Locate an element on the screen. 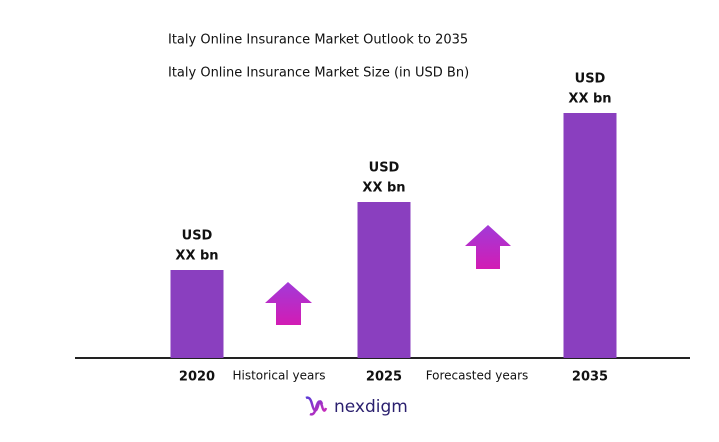 Image resolution: width=719 pixels, height=442 pixels. x-tick-label: 2035 is located at coordinates (590, 377).